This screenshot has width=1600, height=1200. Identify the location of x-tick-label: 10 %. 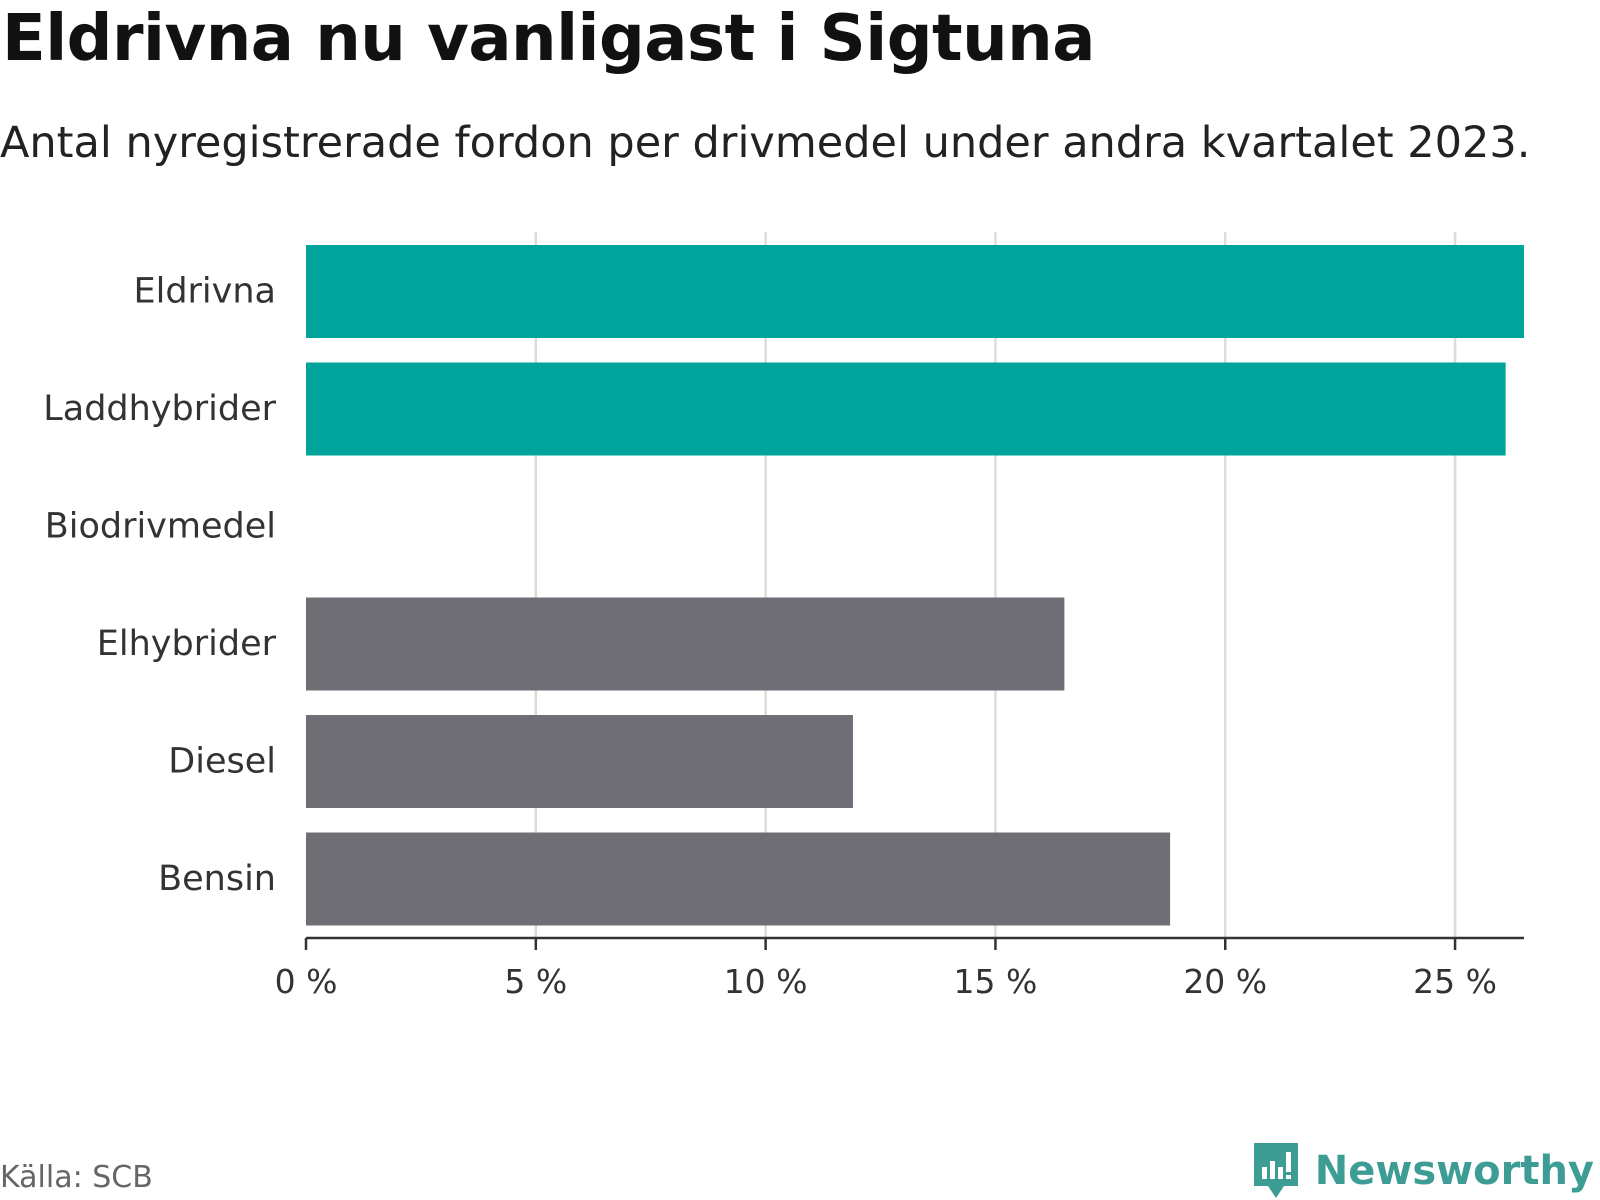
(766, 981).